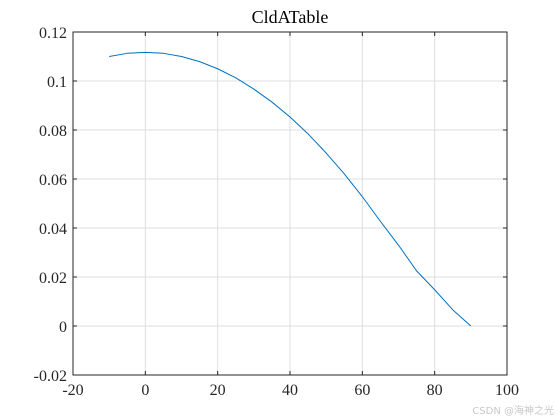 This screenshot has height=420, width=560. Describe the element at coordinates (290, 17) in the screenshot. I see `chart-title: CldATable` at that location.